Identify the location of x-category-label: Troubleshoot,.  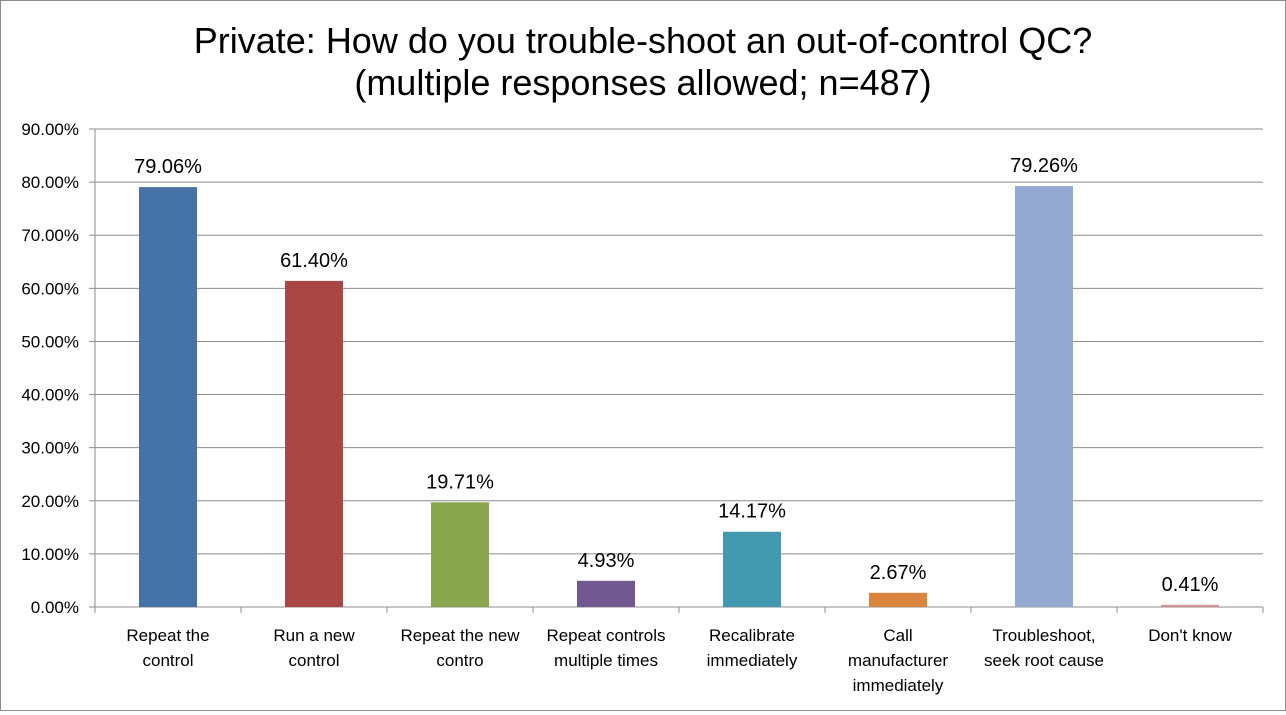
(1043, 635).